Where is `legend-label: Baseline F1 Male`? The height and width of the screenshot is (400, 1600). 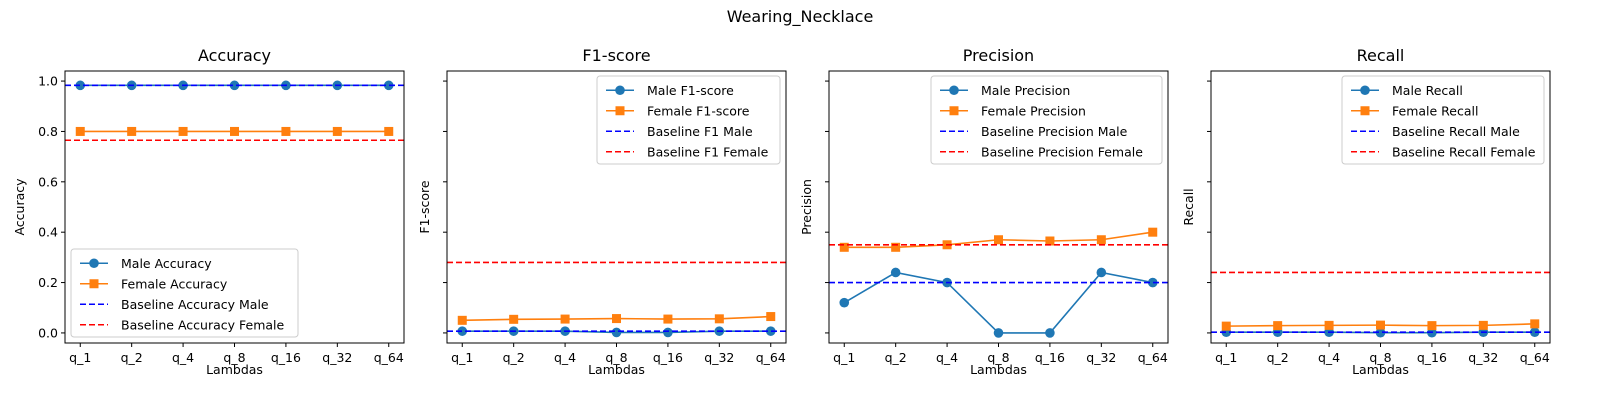 legend-label: Baseline F1 Male is located at coordinates (700, 131).